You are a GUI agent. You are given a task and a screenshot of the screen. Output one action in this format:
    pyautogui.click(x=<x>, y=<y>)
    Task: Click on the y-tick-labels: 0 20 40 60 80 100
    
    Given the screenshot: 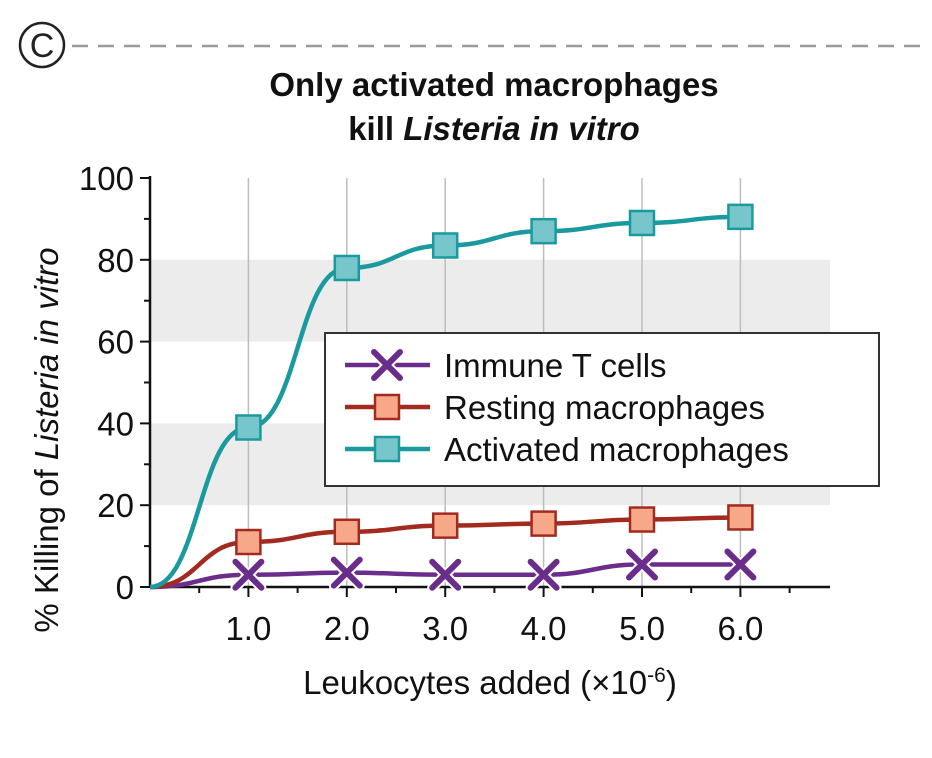 What is the action you would take?
    pyautogui.click(x=106, y=383)
    